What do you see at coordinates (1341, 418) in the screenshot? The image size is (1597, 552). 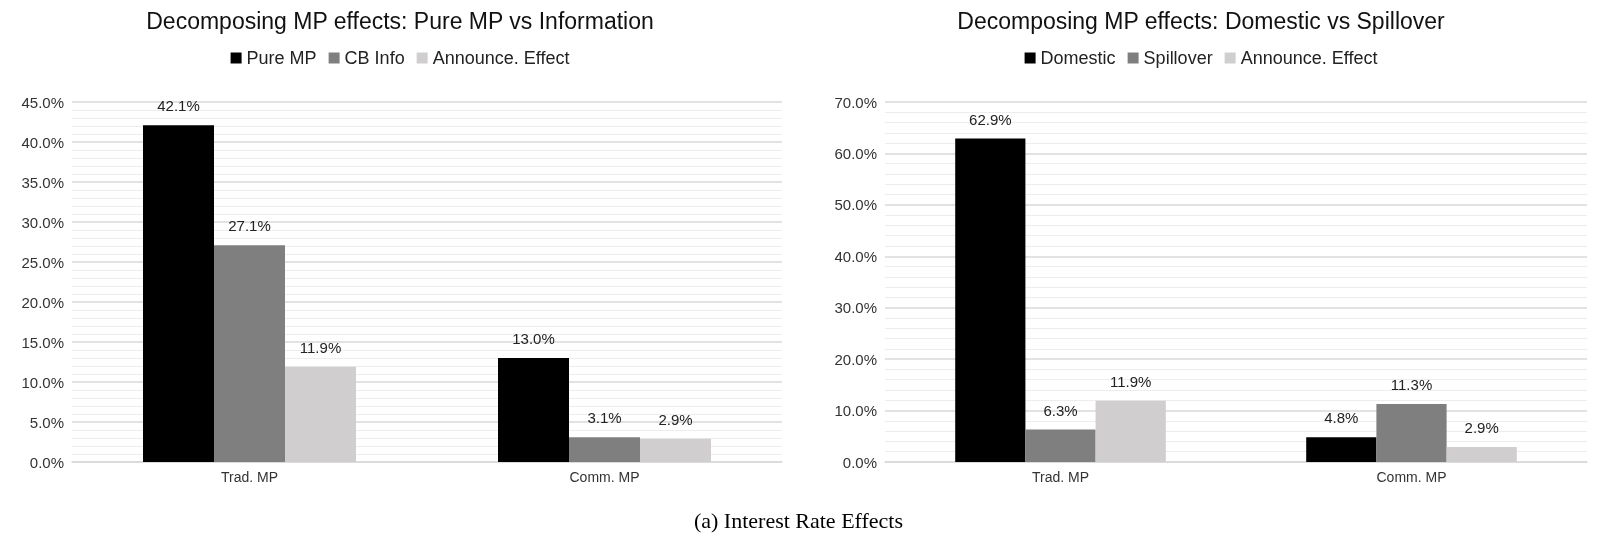 I see `data-label: 4.8%` at bounding box center [1341, 418].